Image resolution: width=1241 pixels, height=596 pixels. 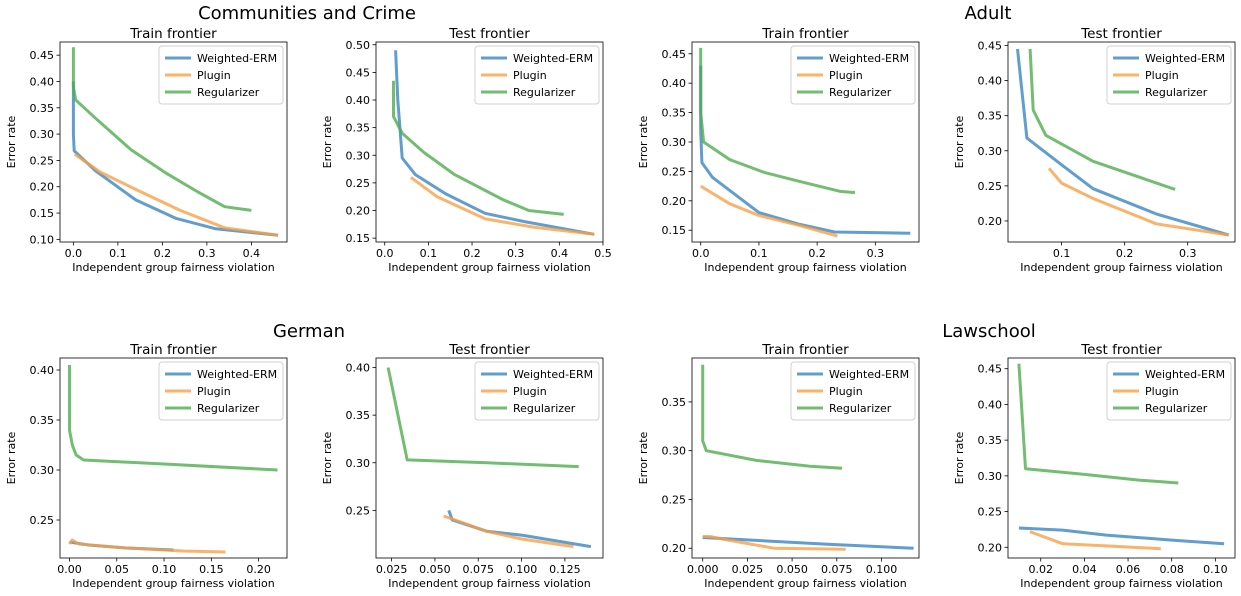 What do you see at coordinates (1128, 569) in the screenshot?
I see `x-tick-label: 0.06` at bounding box center [1128, 569].